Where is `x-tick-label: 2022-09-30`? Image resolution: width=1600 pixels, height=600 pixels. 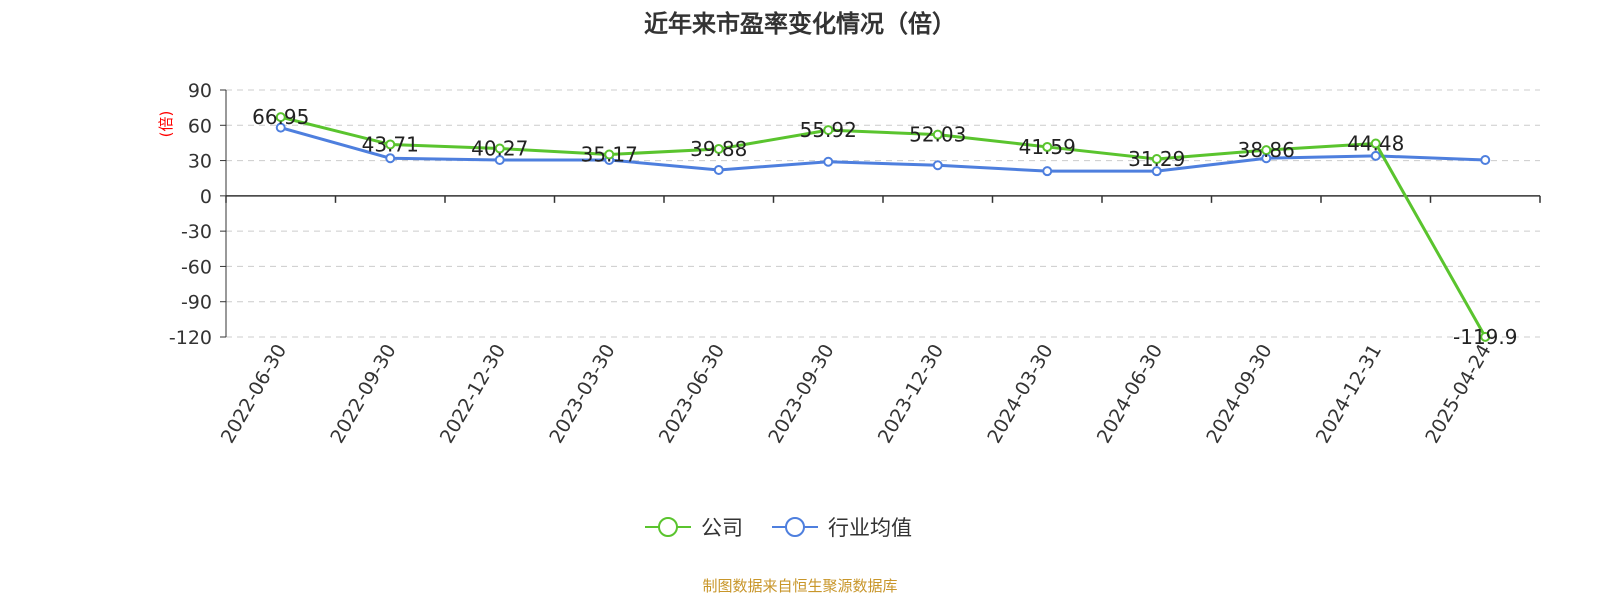 x-tick-label: 2022-09-30 is located at coordinates (363, 394).